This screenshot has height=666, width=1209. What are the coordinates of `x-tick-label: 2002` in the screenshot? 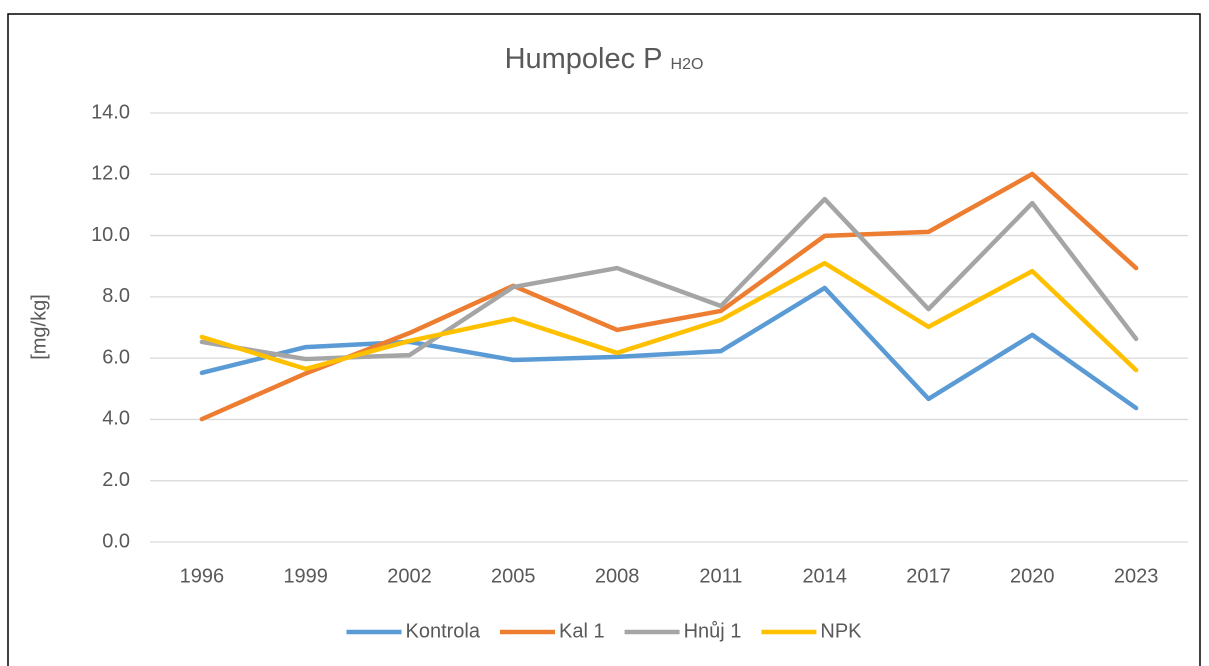 It's located at (409, 576).